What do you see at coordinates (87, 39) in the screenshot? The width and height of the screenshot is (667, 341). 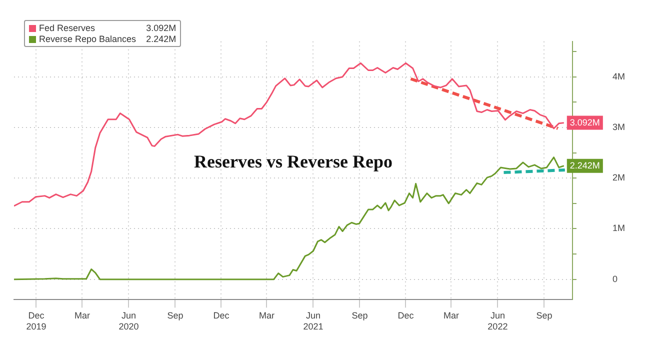 I see `legend-label: Reverse Repo Balances` at bounding box center [87, 39].